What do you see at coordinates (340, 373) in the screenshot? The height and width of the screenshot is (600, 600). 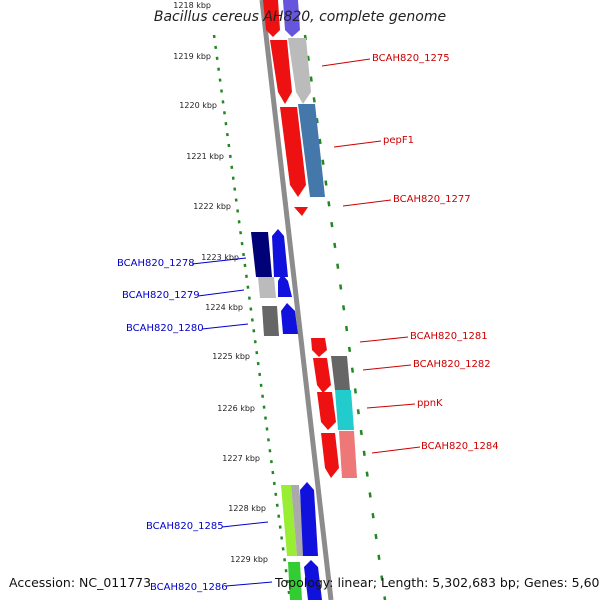 I see `gene-BCAH820_1282-grey` at bounding box center [340, 373].